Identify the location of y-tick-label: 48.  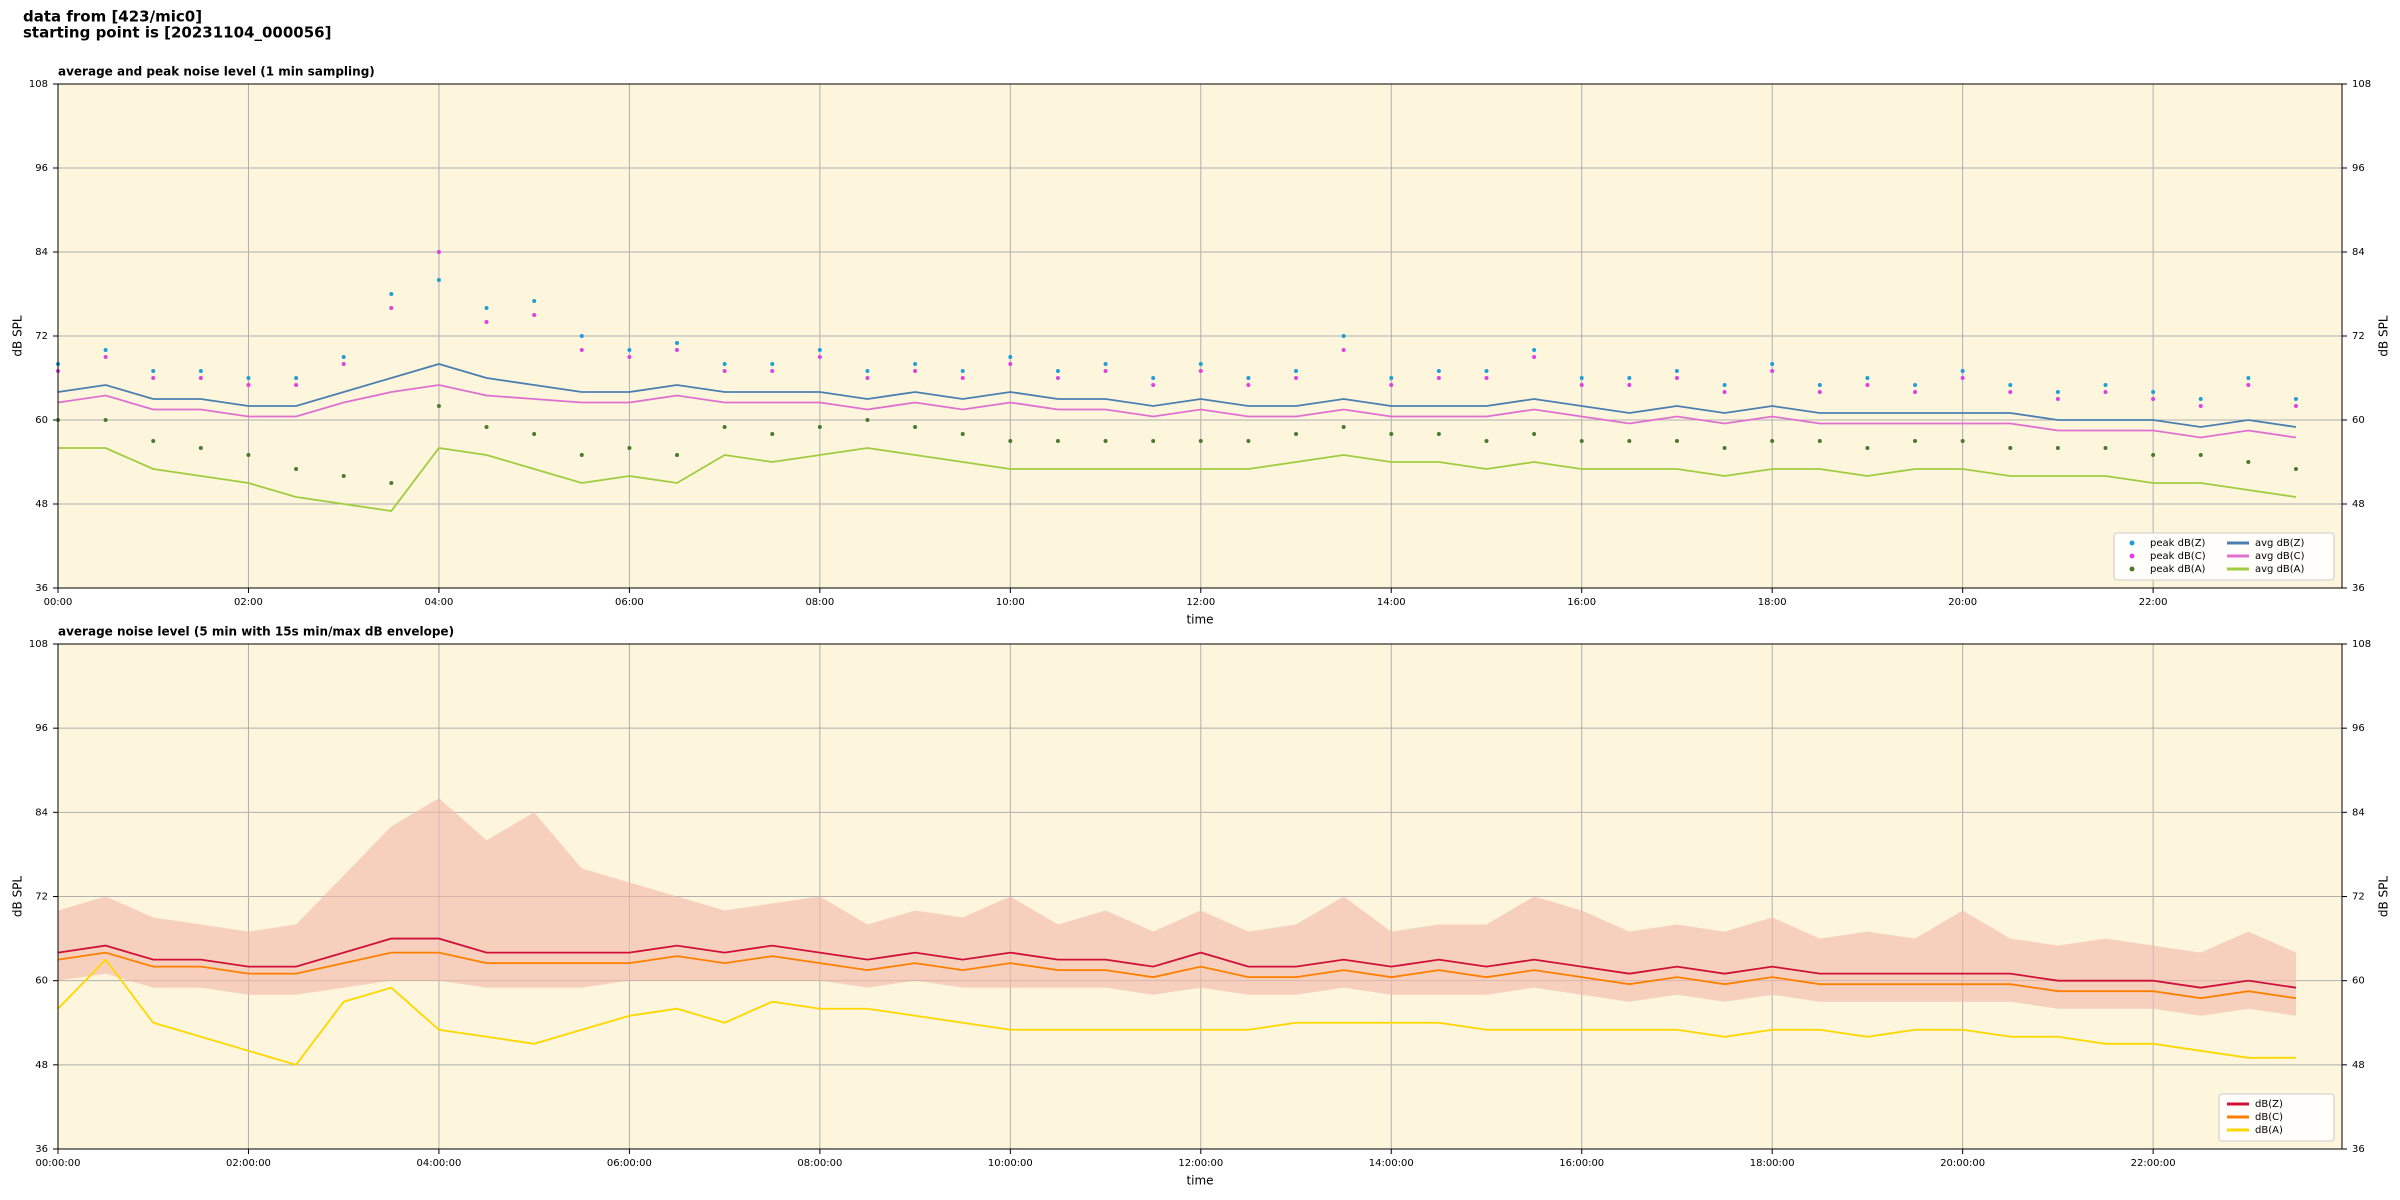
(41, 1065).